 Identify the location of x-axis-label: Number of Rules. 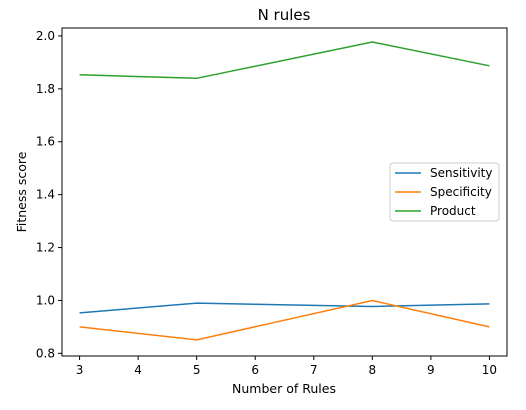
(284, 388).